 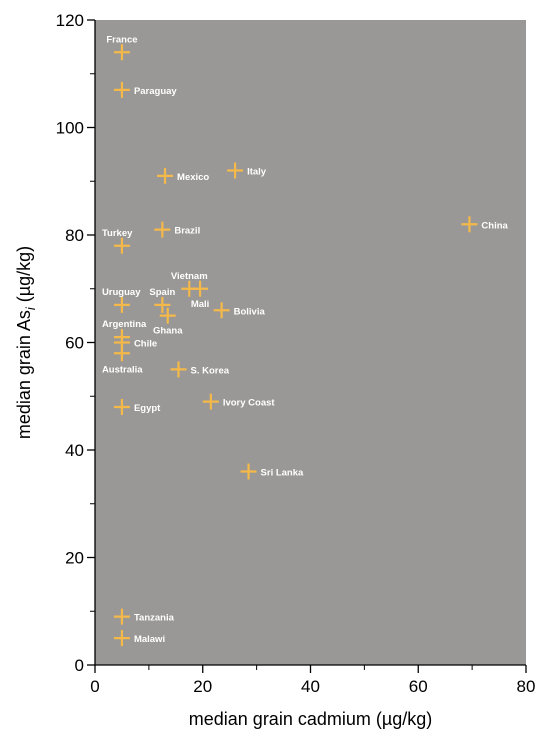 I want to click on point-label: S. Korea, so click(x=210, y=370).